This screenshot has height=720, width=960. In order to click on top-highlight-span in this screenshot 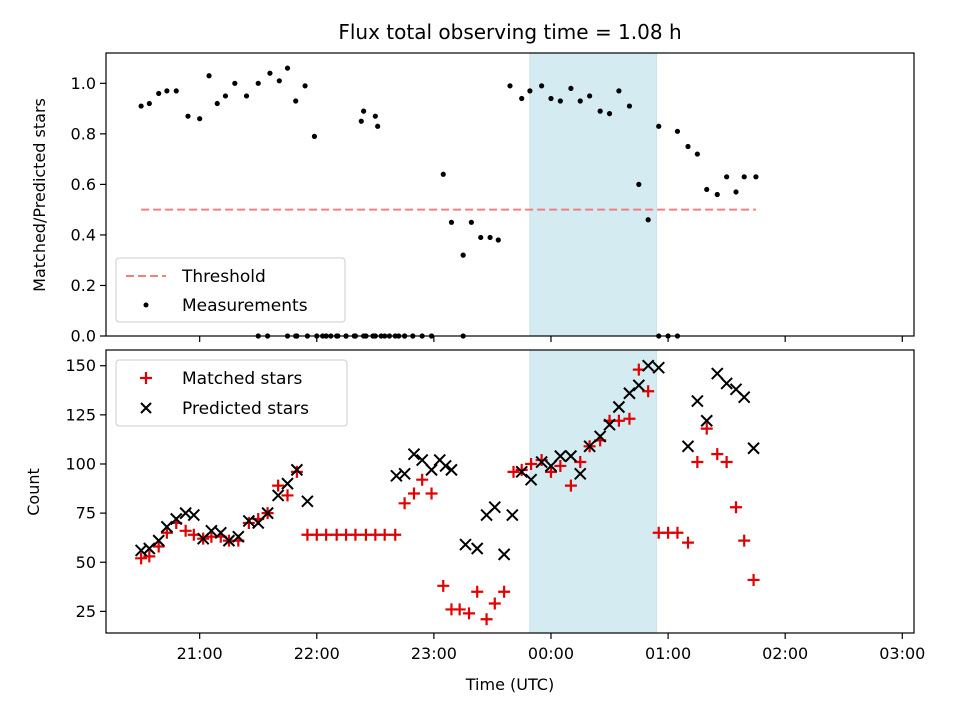, I will do `click(593, 194)`.